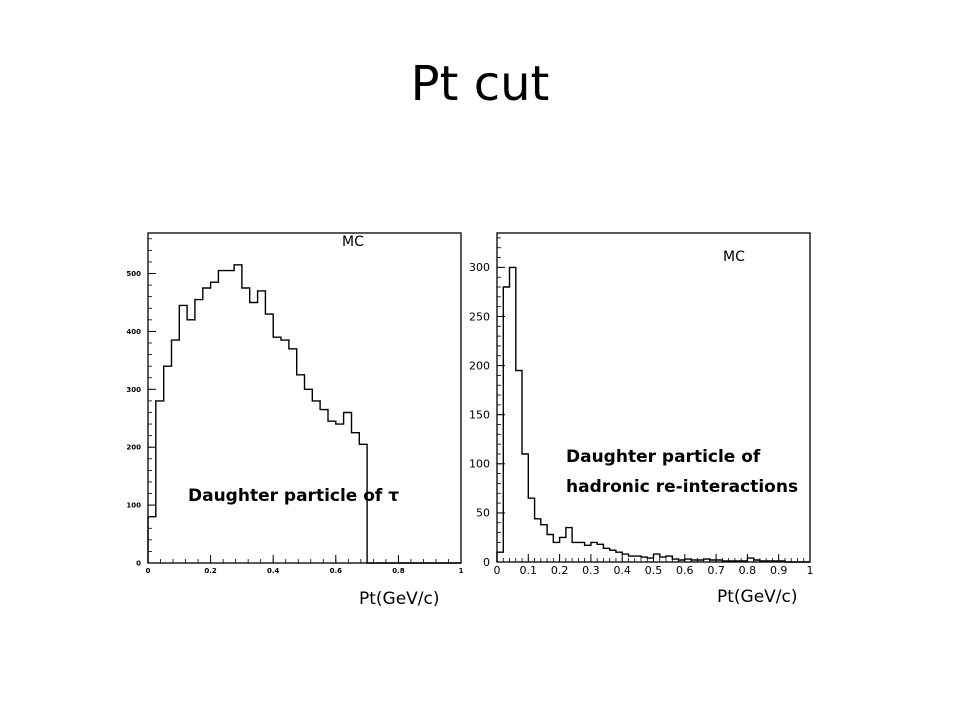  I want to click on y-tick-label: 200, so click(133, 448).